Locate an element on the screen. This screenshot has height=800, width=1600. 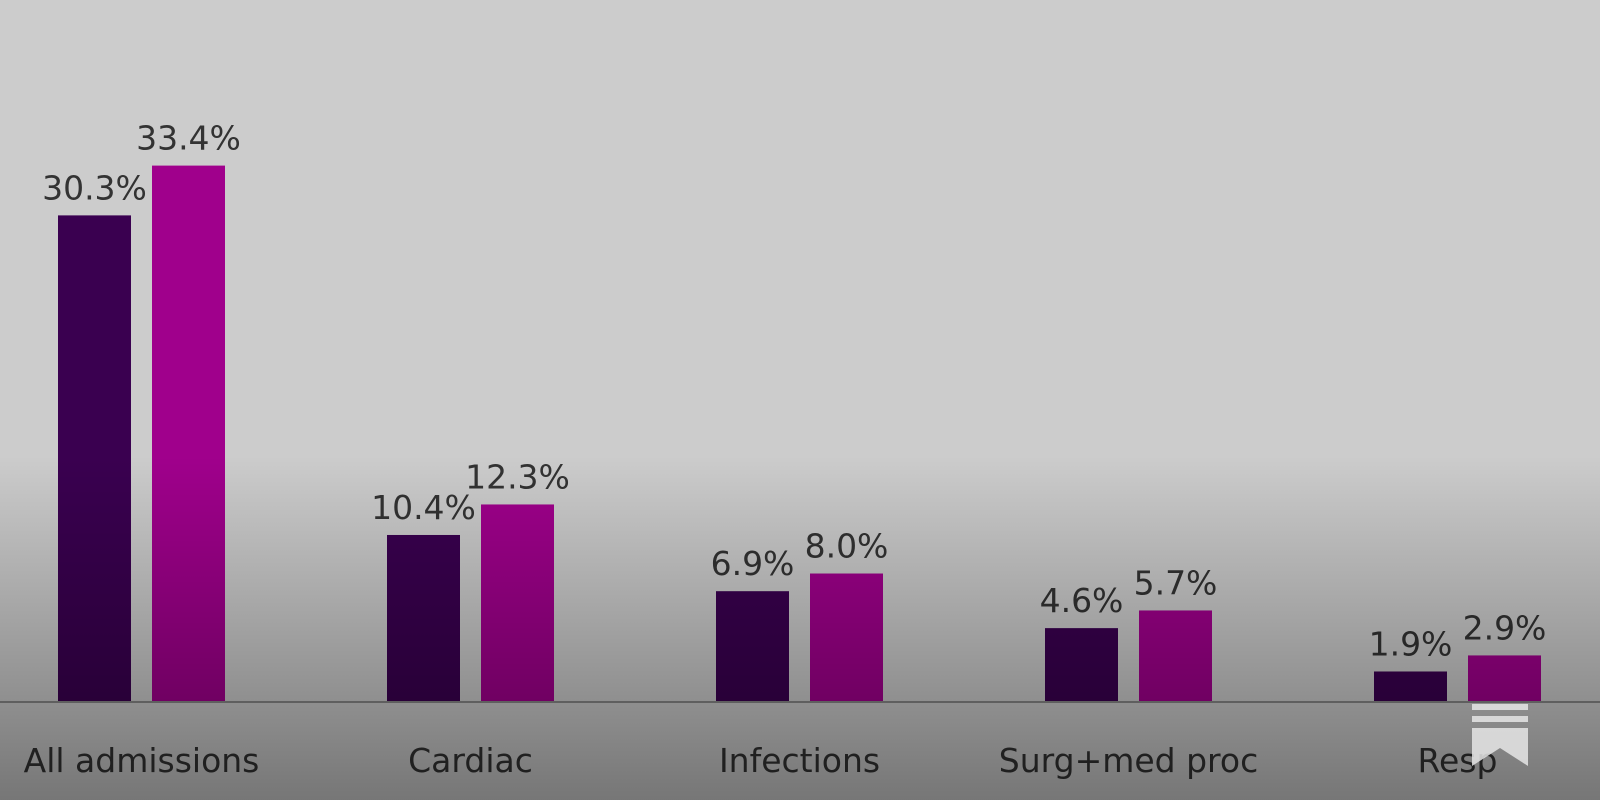
x-tick-label: Cardiac is located at coordinates (470, 760).